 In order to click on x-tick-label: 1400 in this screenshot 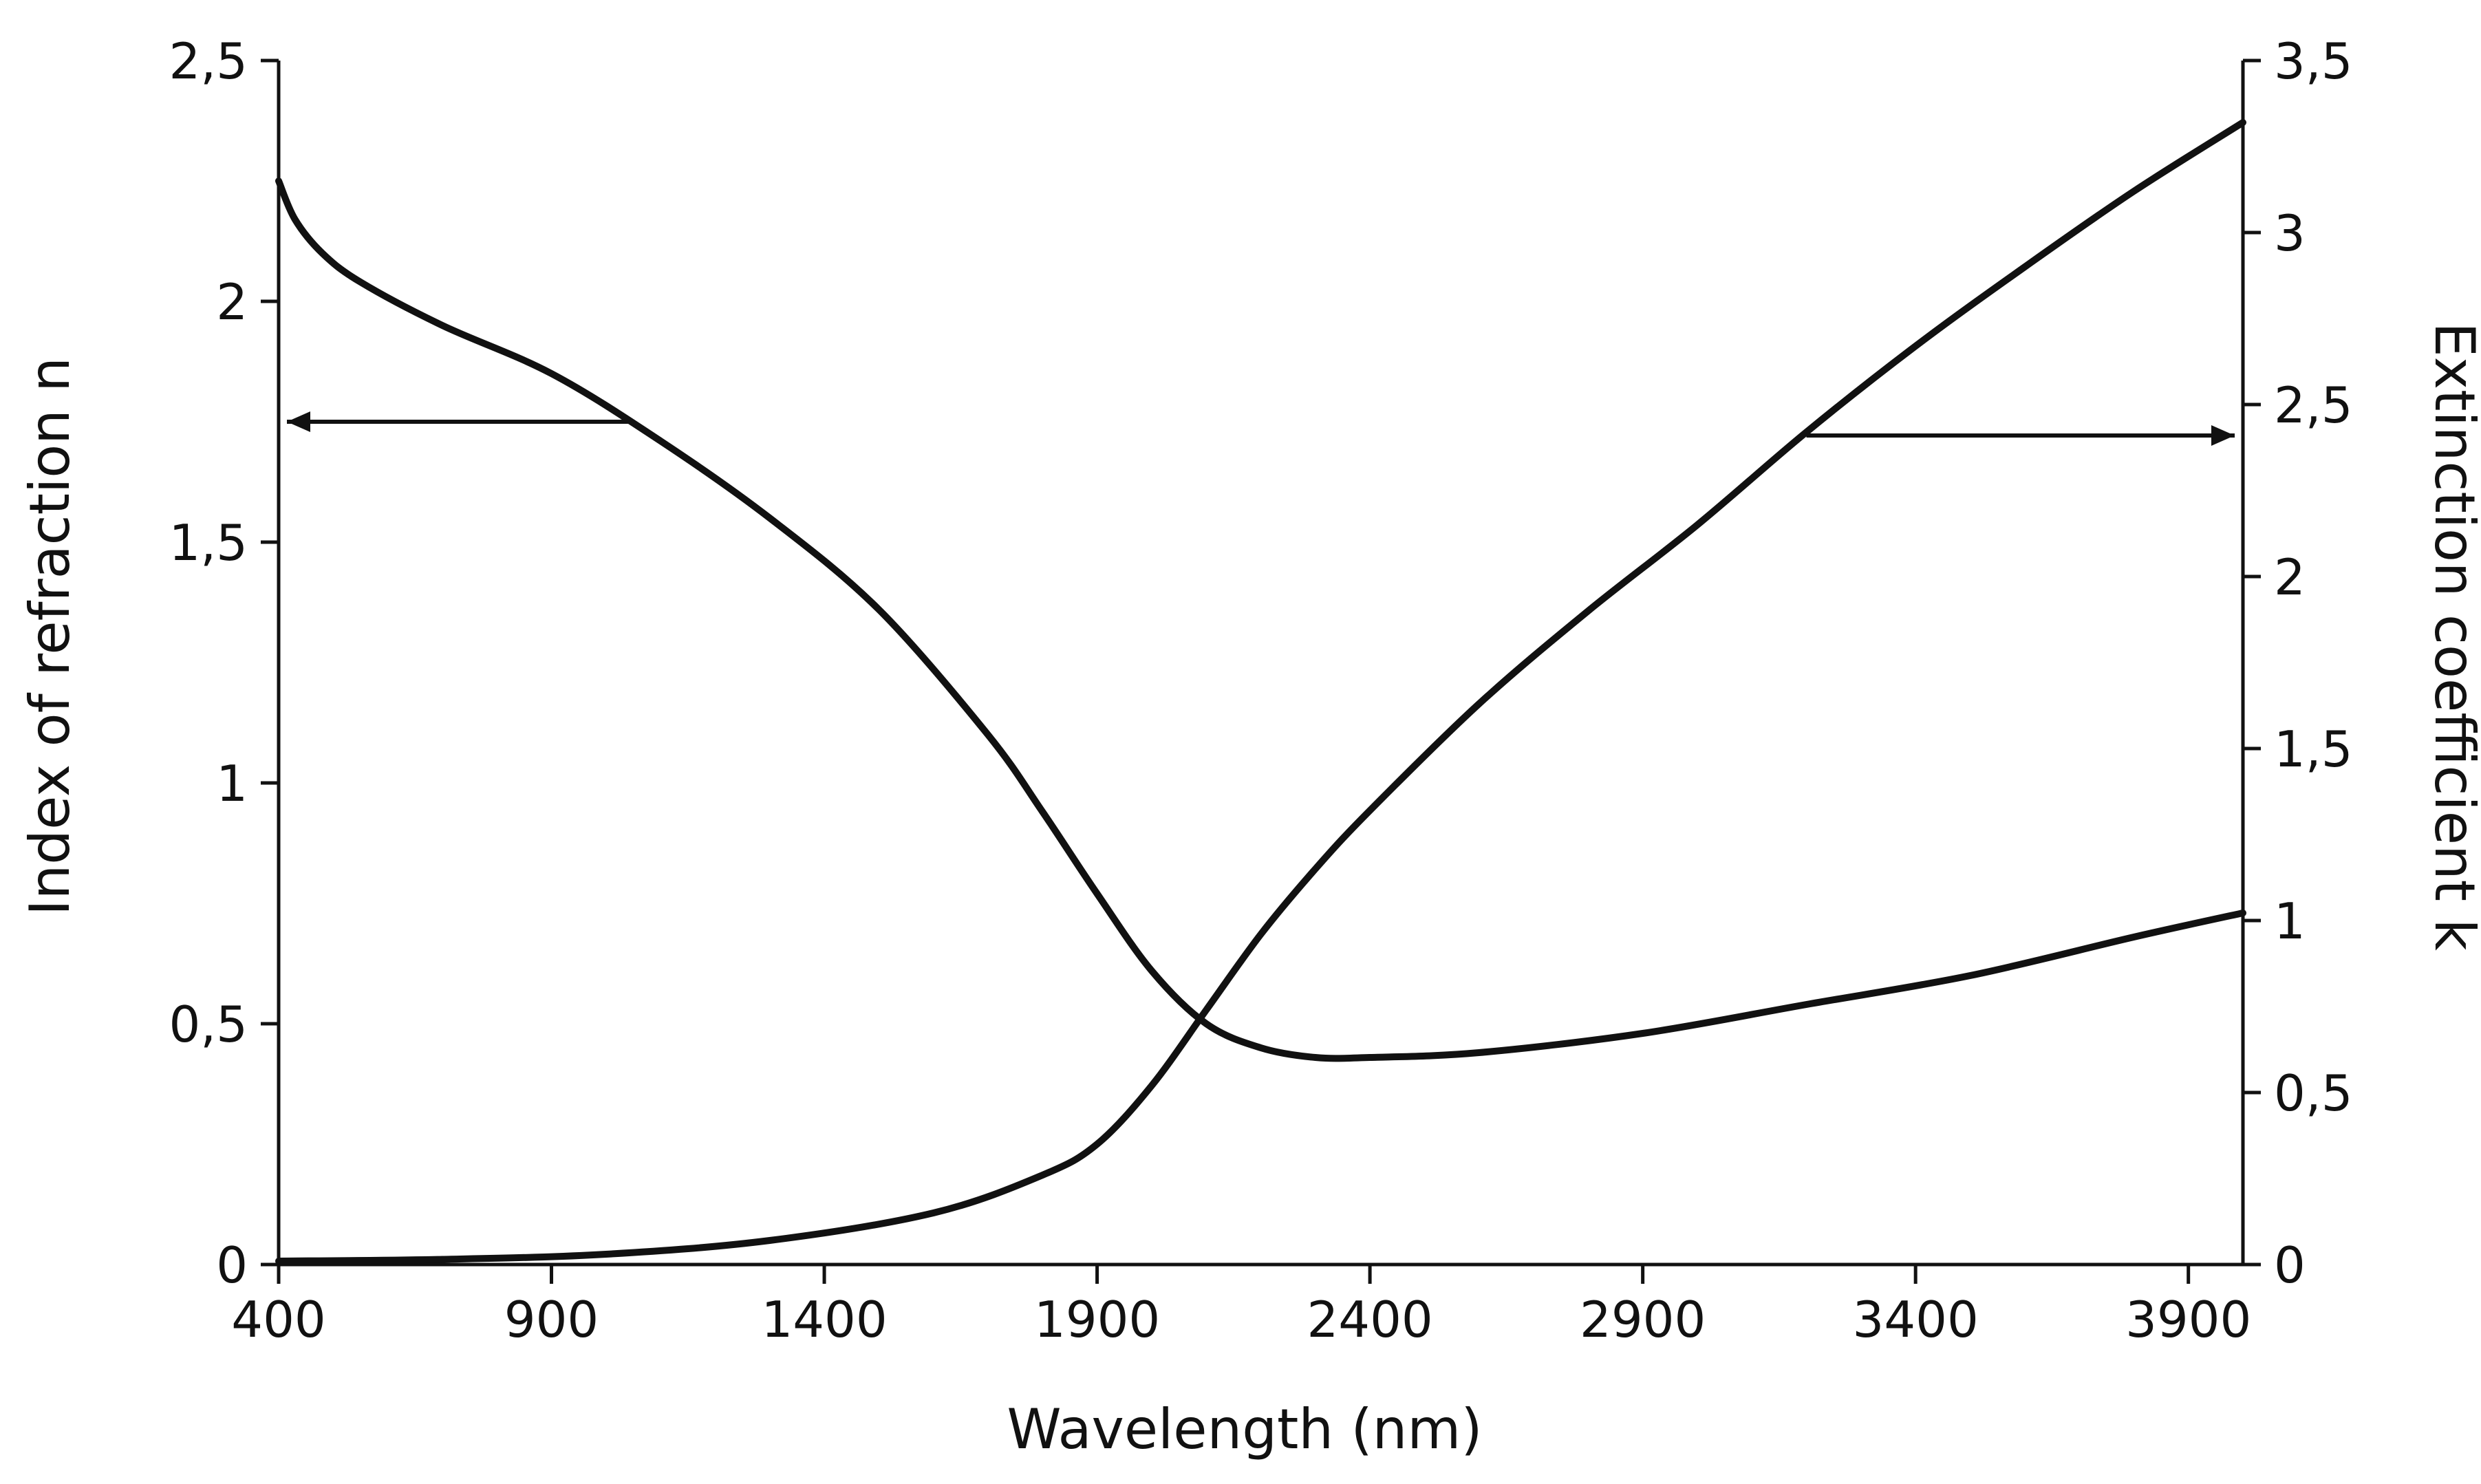, I will do `click(824, 1319)`.